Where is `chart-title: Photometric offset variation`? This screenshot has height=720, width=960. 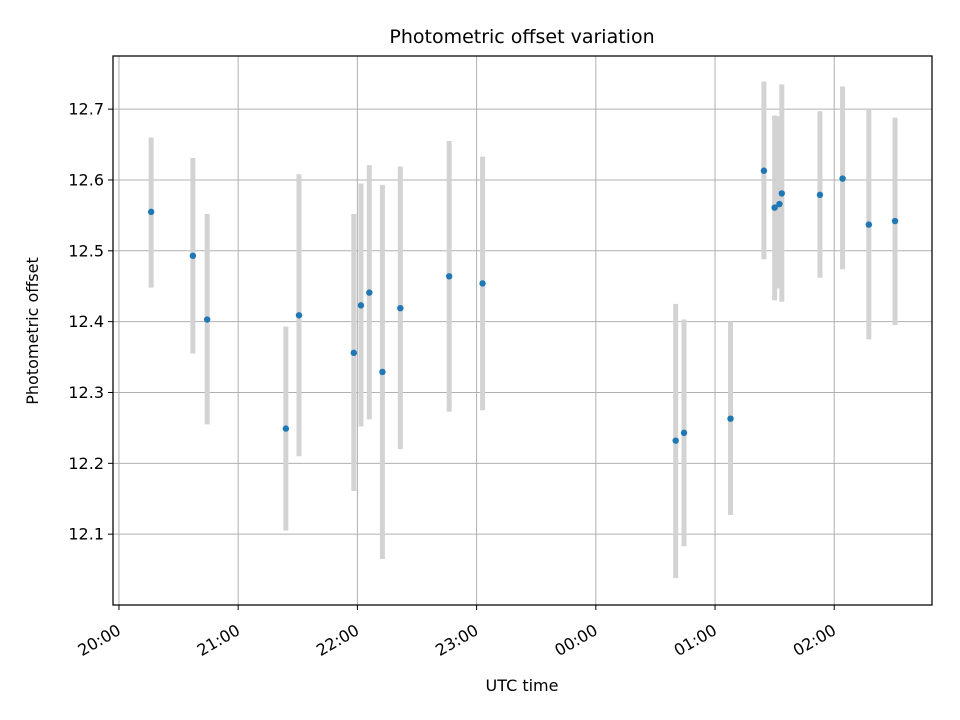
chart-title: Photometric offset variation is located at coordinates (521, 37).